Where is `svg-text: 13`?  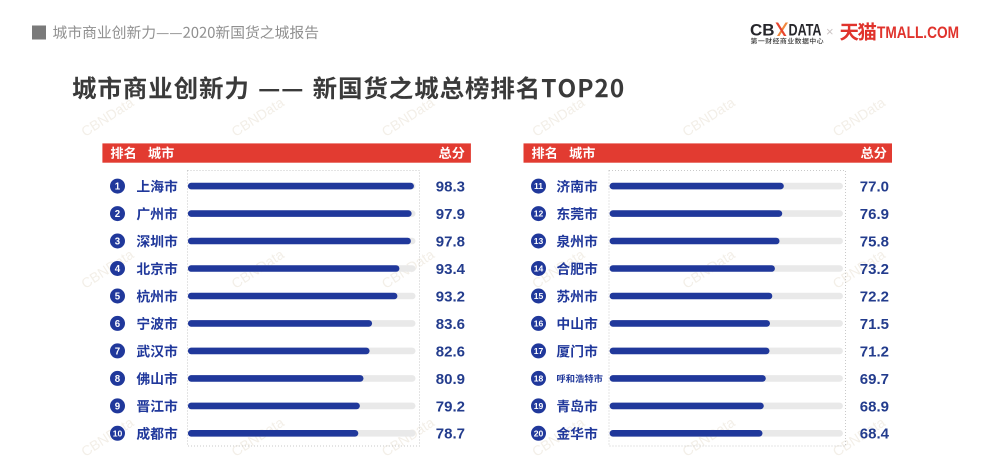 svg-text: 13 is located at coordinates (539, 241).